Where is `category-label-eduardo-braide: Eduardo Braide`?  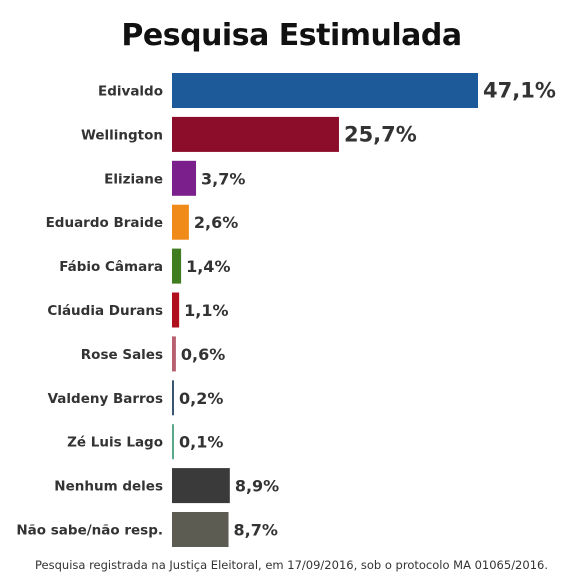
category-label-eduardo-braide: Eduardo Braide is located at coordinates (104, 223).